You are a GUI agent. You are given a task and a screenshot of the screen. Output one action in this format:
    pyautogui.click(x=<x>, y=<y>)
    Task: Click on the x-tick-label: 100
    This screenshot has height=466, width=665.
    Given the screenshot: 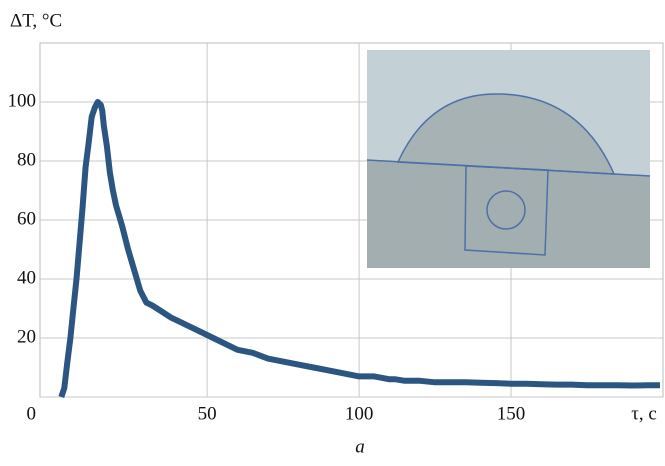 What is the action you would take?
    pyautogui.click(x=359, y=413)
    